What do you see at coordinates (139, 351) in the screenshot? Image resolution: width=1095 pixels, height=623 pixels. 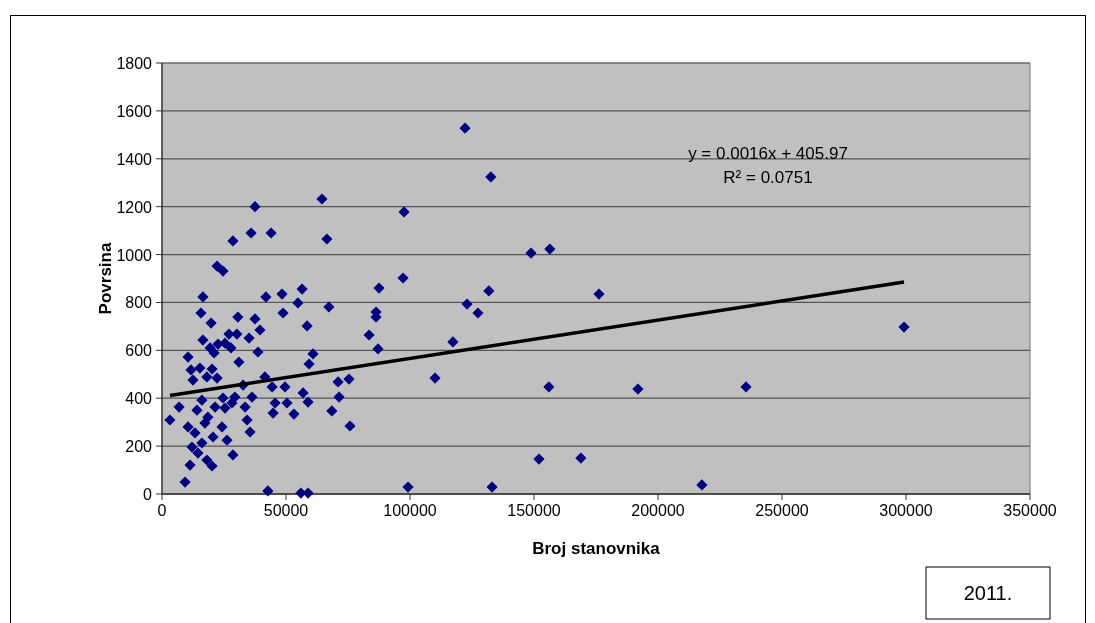 I see `y-tick-label: 600` at bounding box center [139, 351].